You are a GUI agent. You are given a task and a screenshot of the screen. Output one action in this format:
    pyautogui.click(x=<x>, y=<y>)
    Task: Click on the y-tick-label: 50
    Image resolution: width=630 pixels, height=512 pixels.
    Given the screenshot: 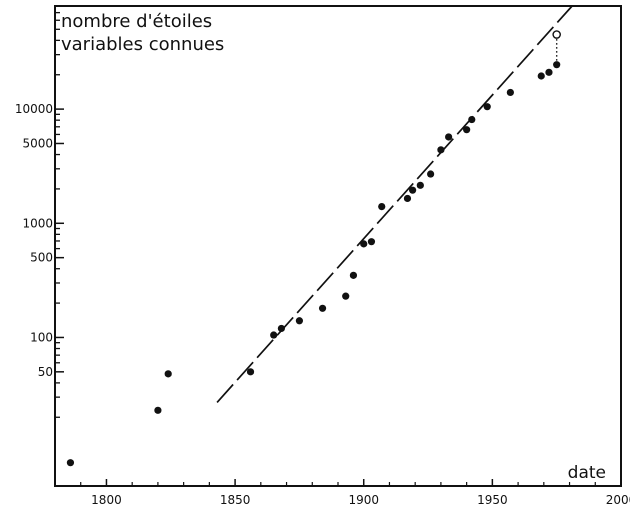 What is the action you would take?
    pyautogui.click(x=45, y=372)
    